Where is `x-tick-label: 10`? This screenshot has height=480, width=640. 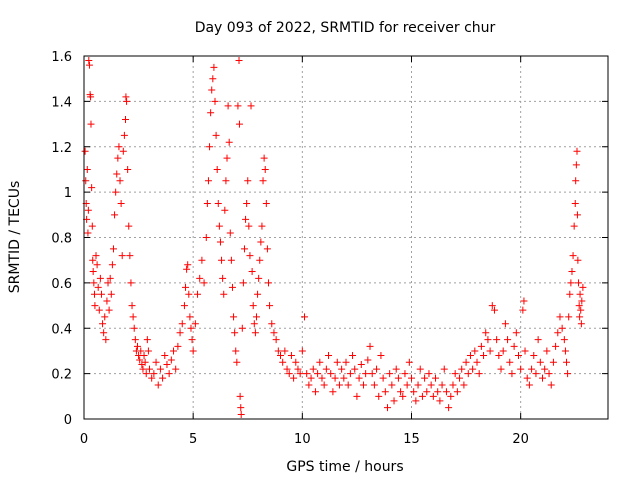 x-tick-label: 10 is located at coordinates (302, 439).